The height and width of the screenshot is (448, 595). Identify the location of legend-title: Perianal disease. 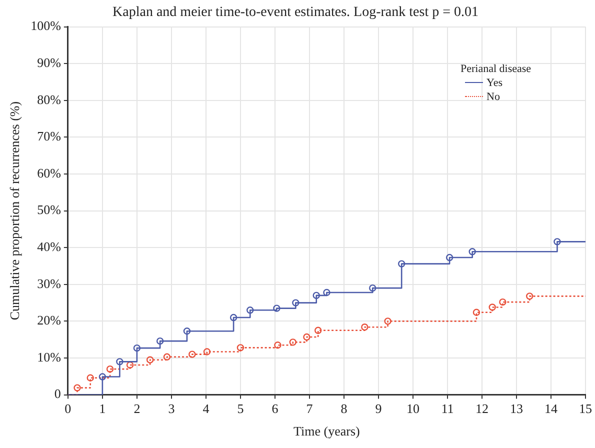
(496, 69).